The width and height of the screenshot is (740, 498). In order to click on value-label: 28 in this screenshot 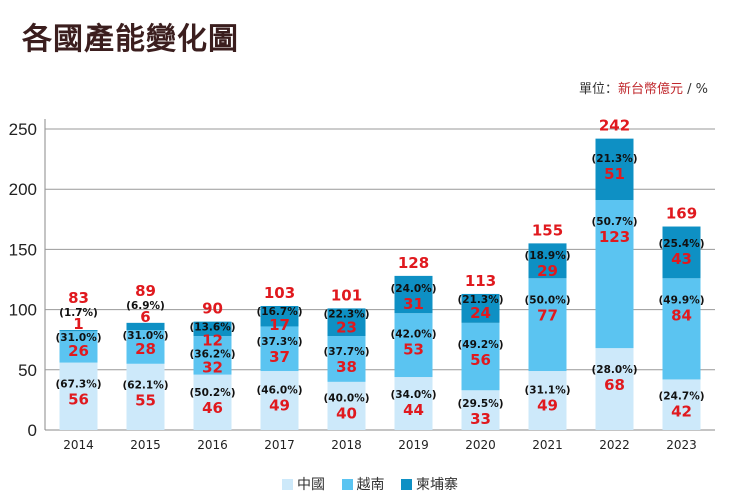, I will do `click(145, 349)`.